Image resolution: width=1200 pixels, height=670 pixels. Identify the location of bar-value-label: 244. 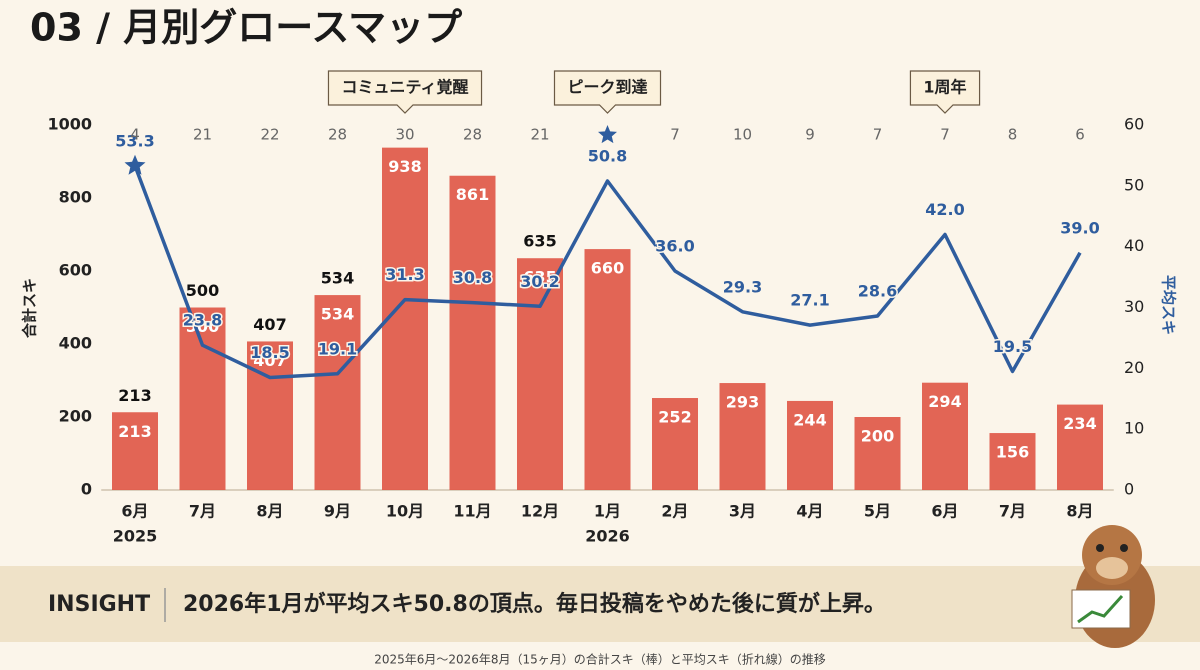
(809, 419).